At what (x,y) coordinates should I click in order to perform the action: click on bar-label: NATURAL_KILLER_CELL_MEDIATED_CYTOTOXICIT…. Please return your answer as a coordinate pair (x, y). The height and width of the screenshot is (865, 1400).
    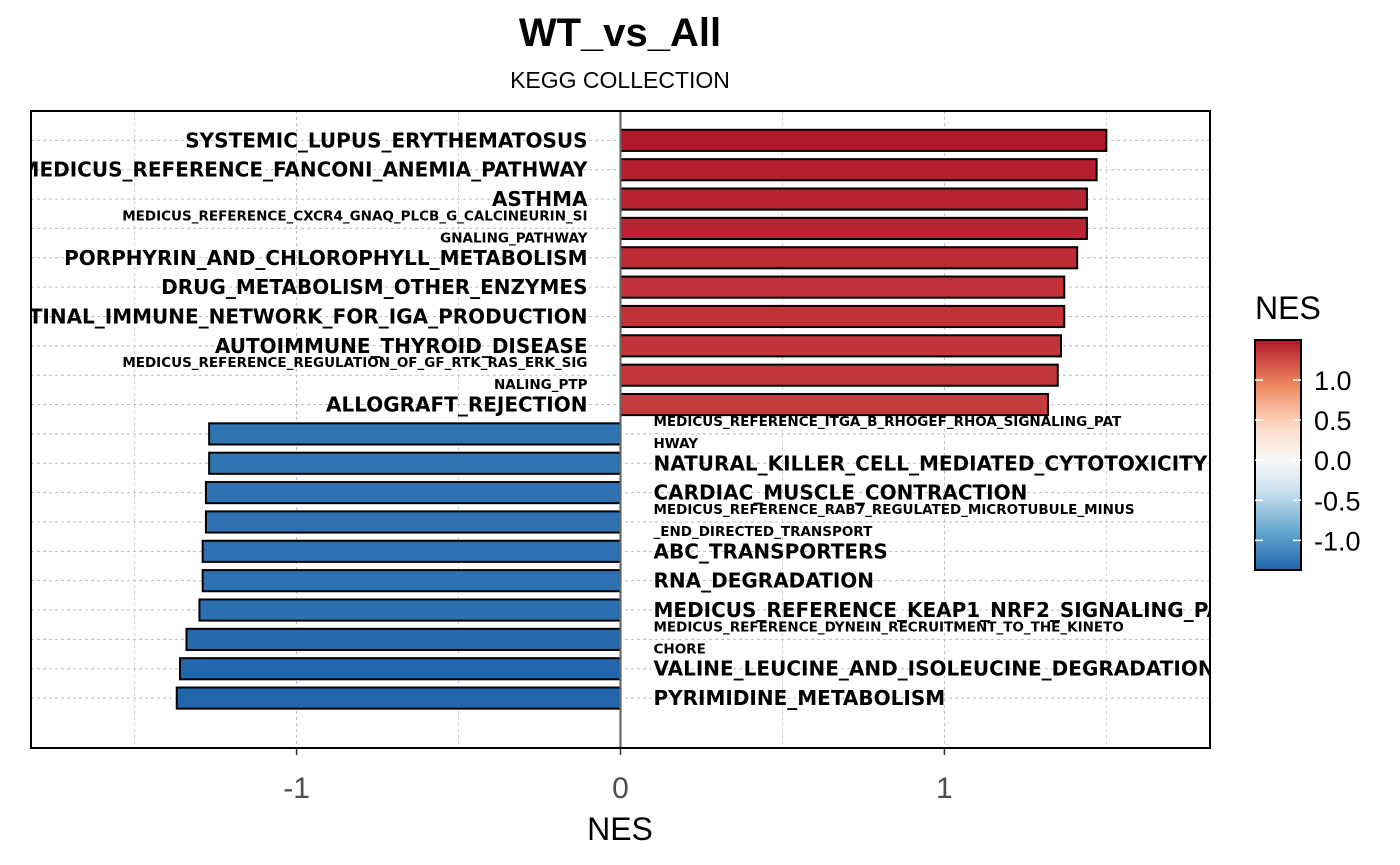
    Looking at the image, I should click on (931, 463).